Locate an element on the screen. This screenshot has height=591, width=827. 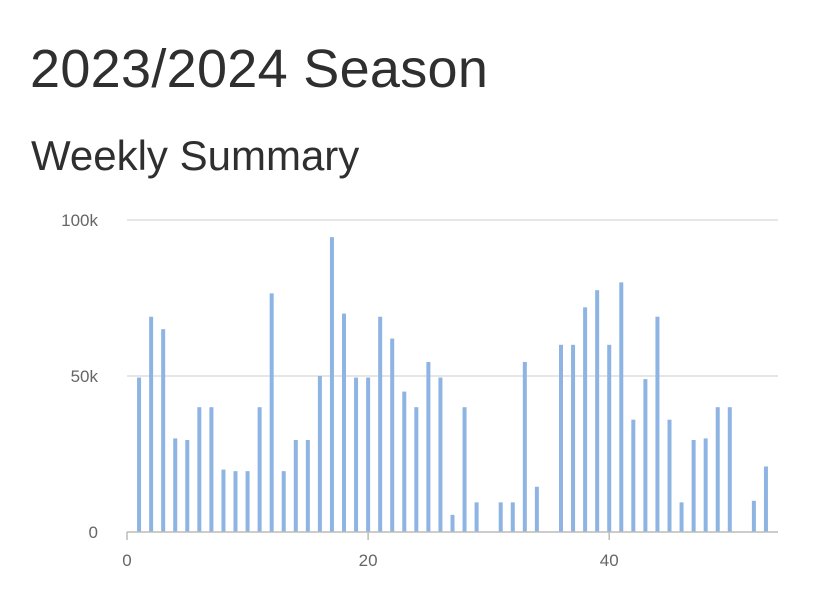
y-tick-label: 50k is located at coordinates (85, 376).